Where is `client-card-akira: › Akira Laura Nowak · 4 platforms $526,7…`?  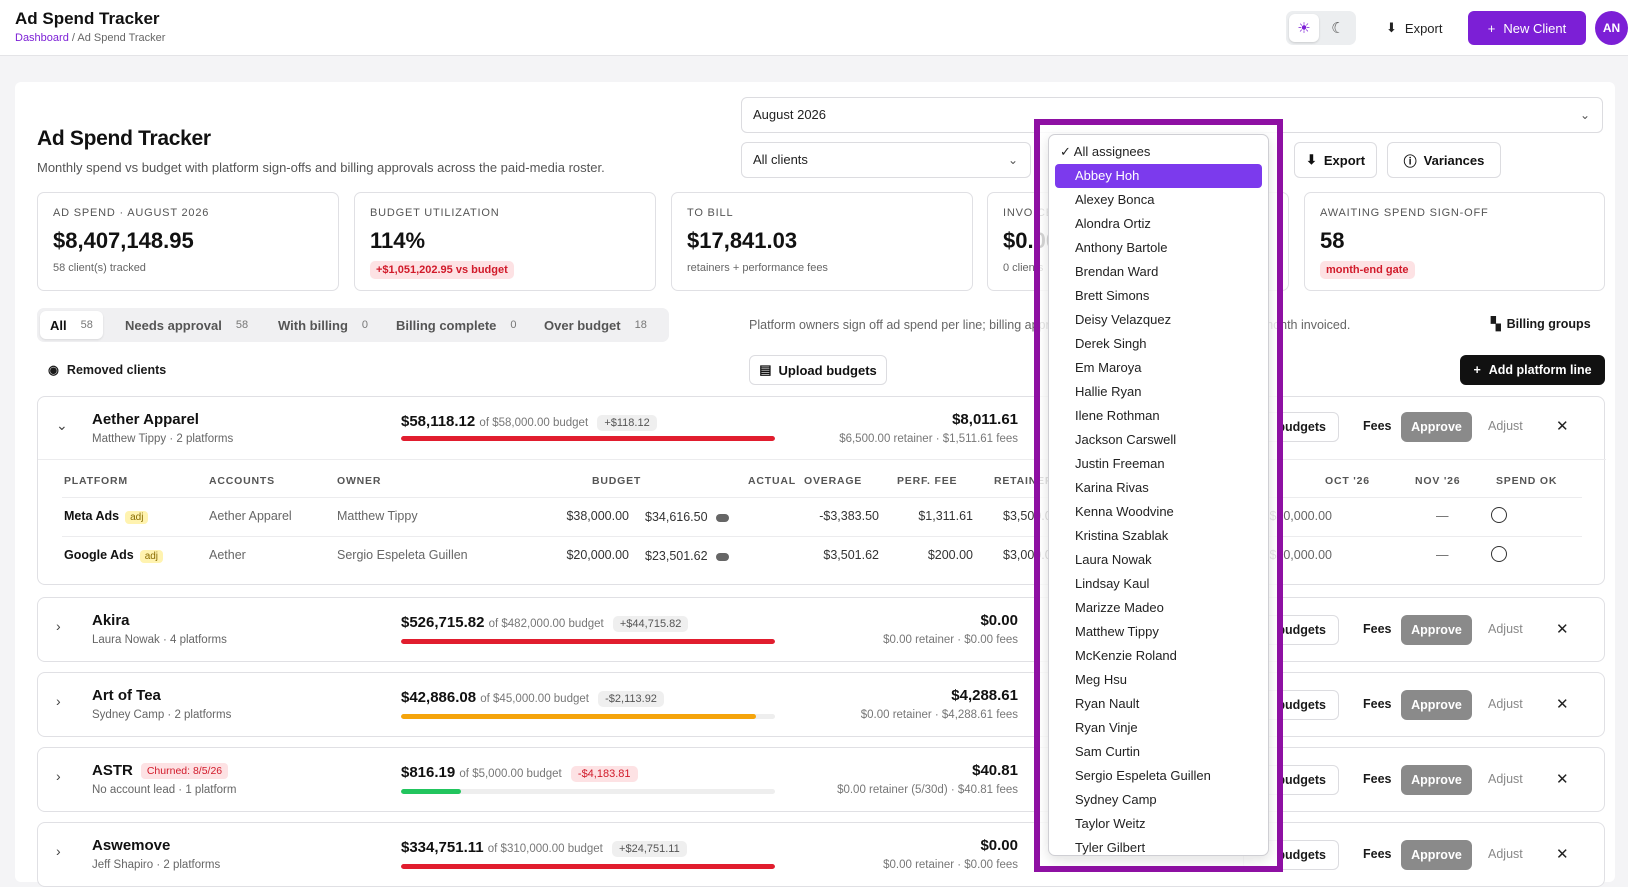
client-card-akira: › Akira Laura Nowak · 4 platforms $526,7… is located at coordinates (821, 629).